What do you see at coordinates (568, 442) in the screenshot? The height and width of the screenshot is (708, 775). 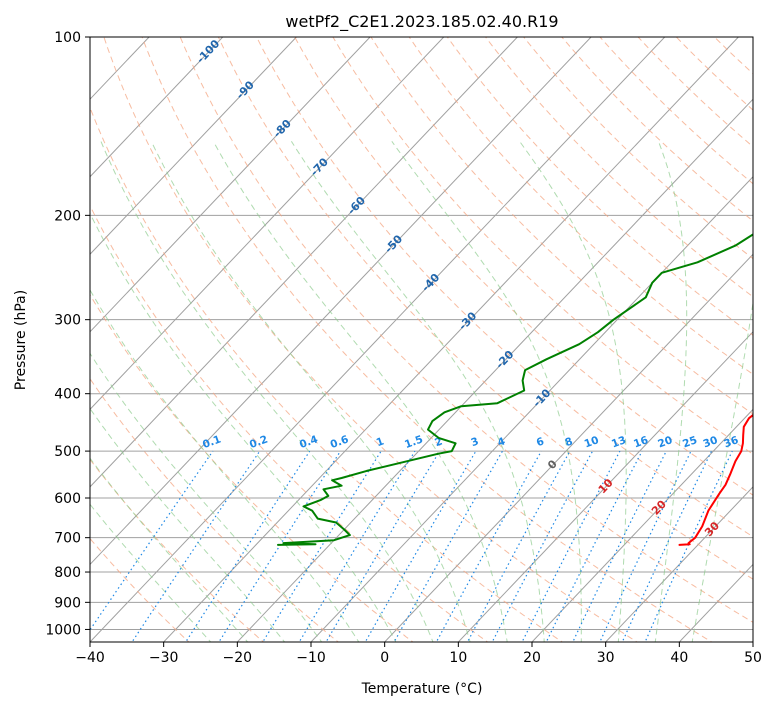 I see `mixing-ratio-label: 8` at bounding box center [568, 442].